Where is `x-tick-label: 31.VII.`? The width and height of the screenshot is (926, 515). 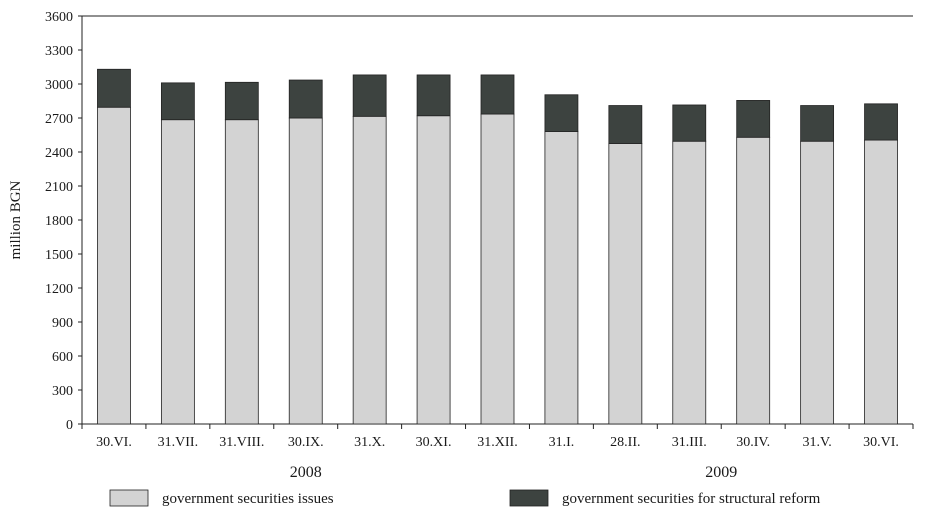
x-tick-label: 31.VII. is located at coordinates (178, 442).